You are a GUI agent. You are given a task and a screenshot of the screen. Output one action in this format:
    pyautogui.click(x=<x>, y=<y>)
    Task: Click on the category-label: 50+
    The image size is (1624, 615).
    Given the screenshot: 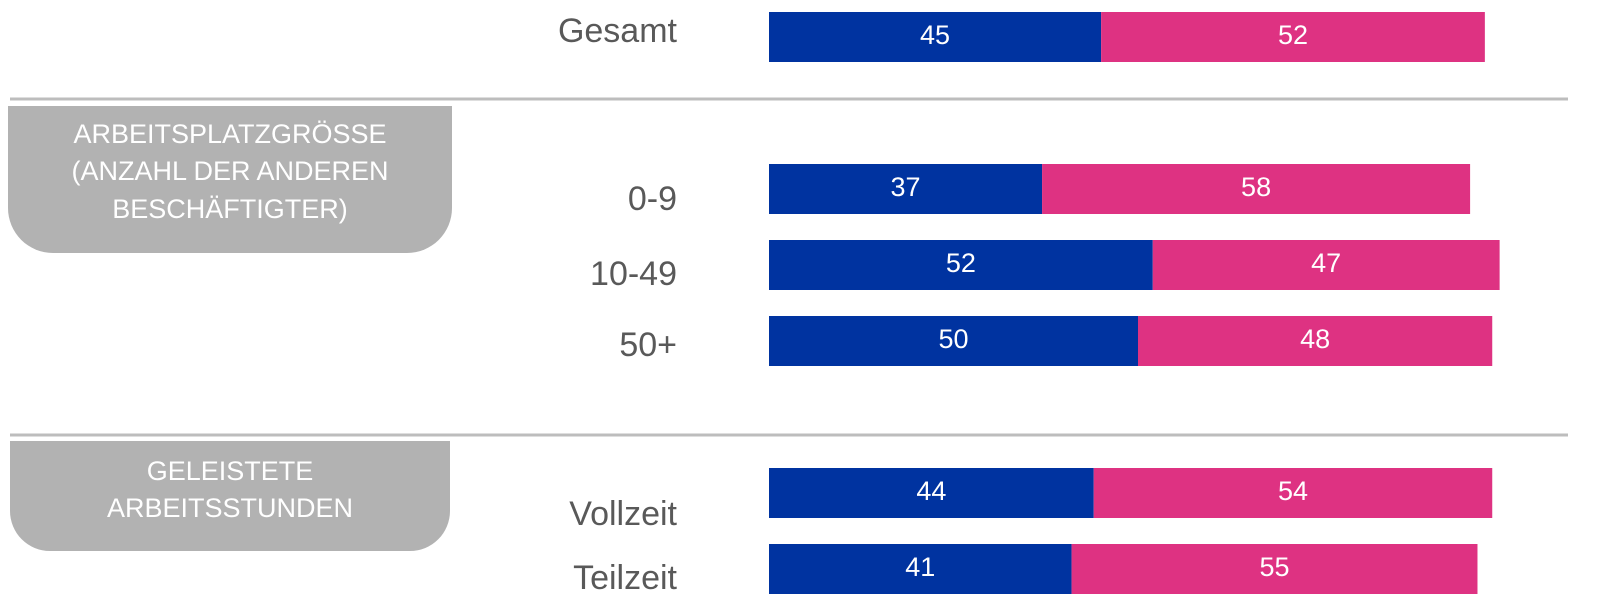 What is the action you would take?
    pyautogui.click(x=648, y=345)
    